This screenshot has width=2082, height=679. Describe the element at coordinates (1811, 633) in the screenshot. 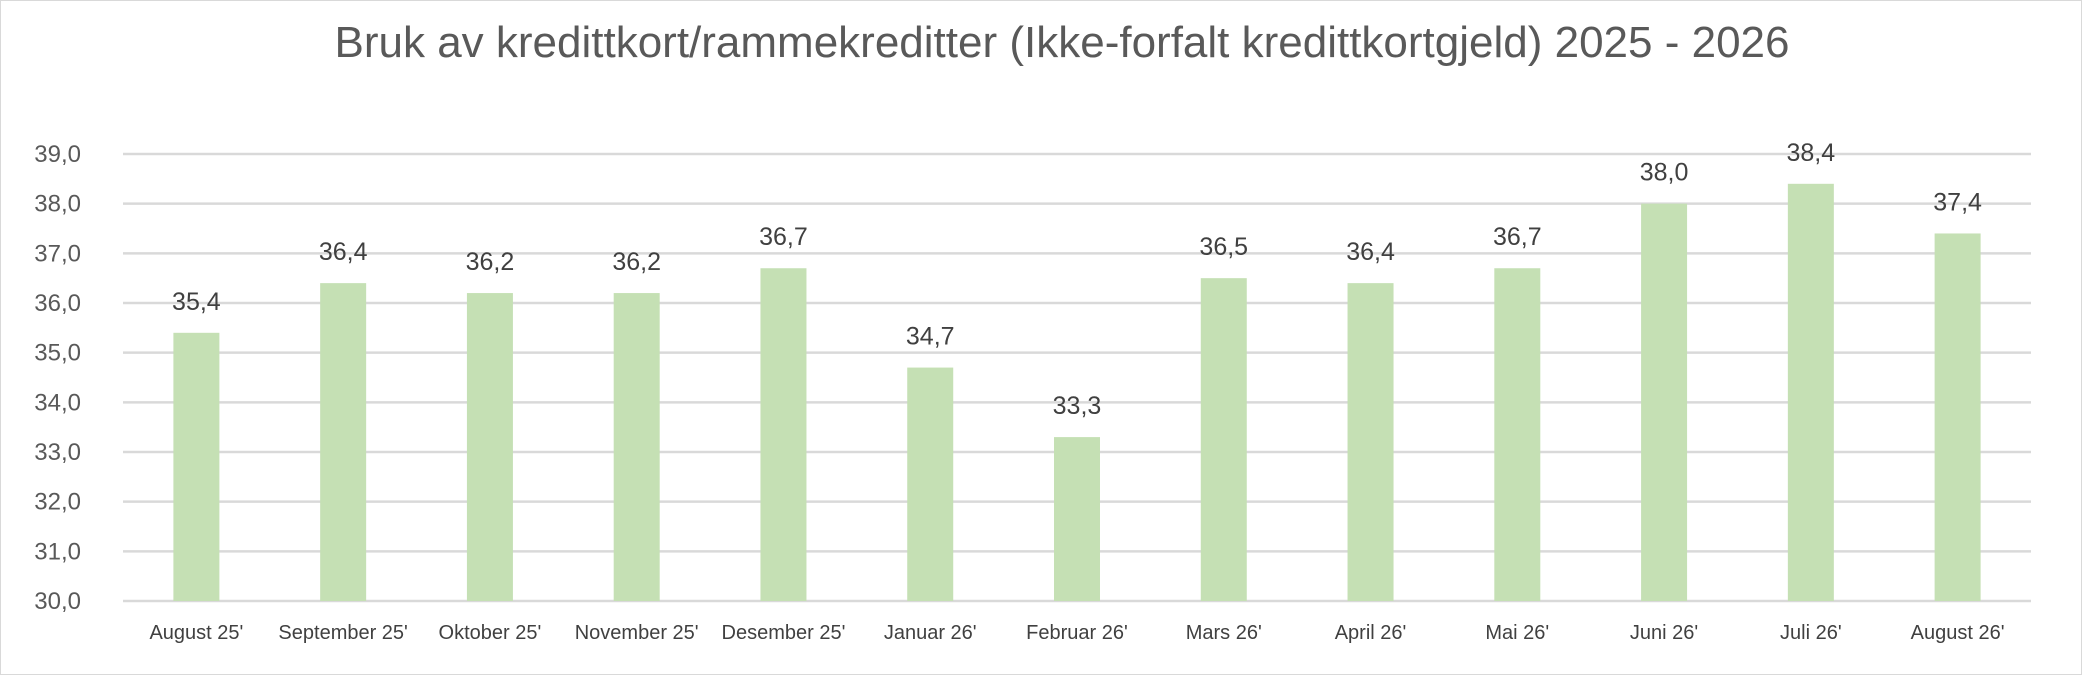

I see `x-tick-label: Juli 26'` at that location.